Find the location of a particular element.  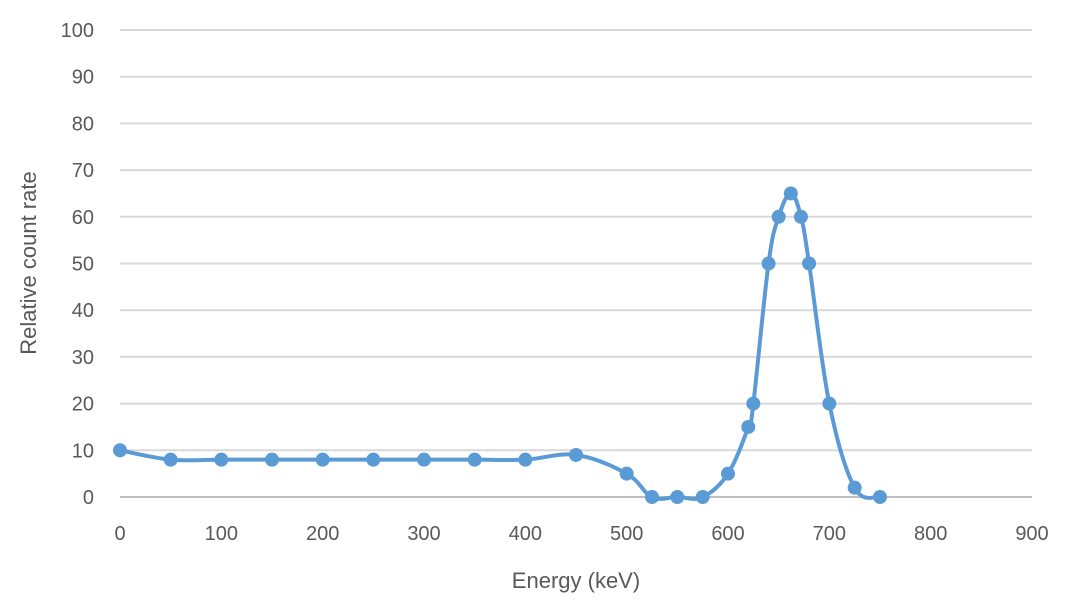

y-tick-label: 70 is located at coordinates (83, 171).